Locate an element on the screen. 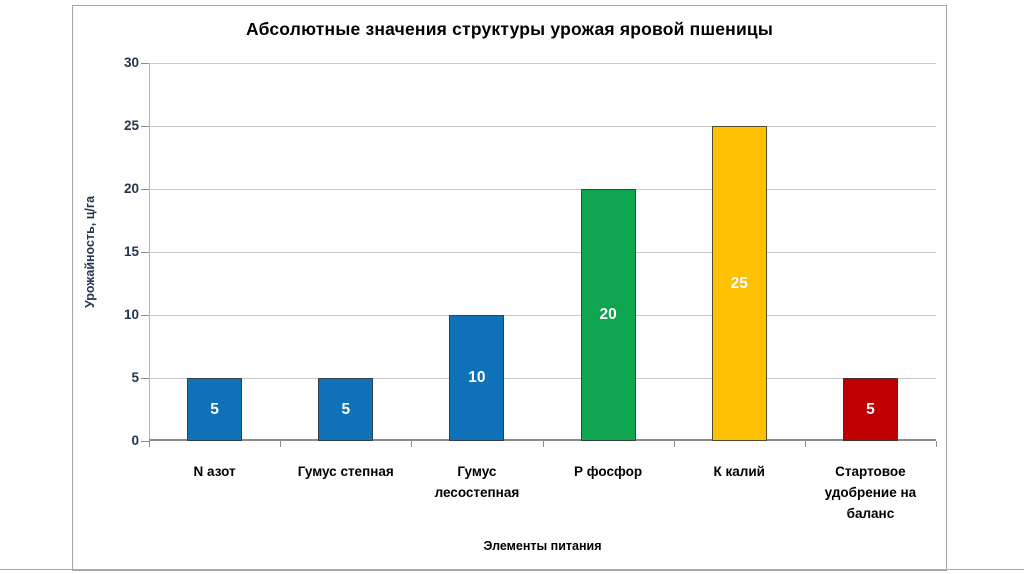 The width and height of the screenshot is (1024, 574). y-axis-title-text: Урожайность, ц/га is located at coordinates (90, 252).